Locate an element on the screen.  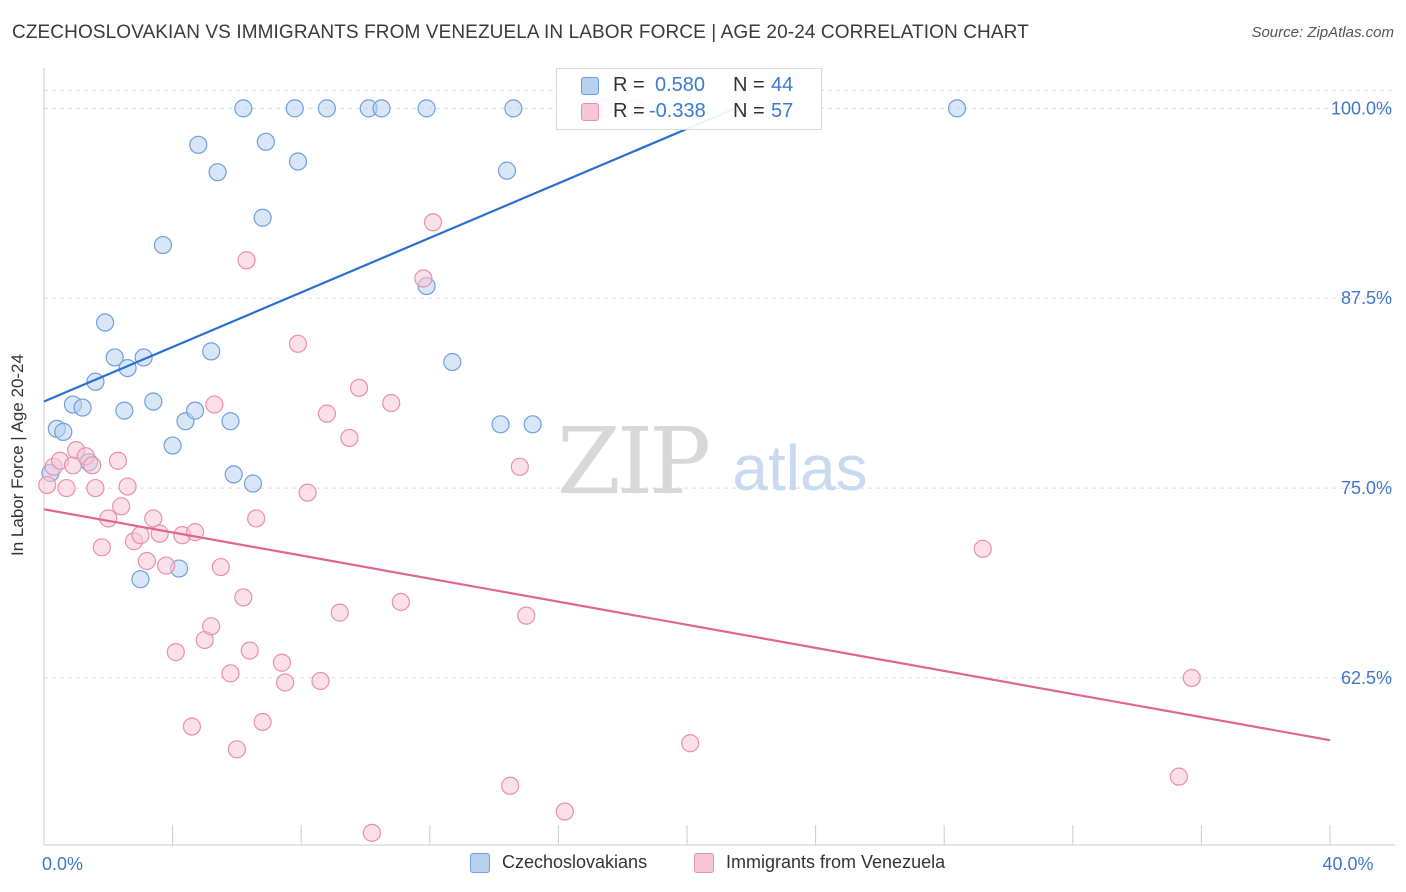
y-axis-label: In Labor Force | Age 20-24 is located at coordinates (17, 455).